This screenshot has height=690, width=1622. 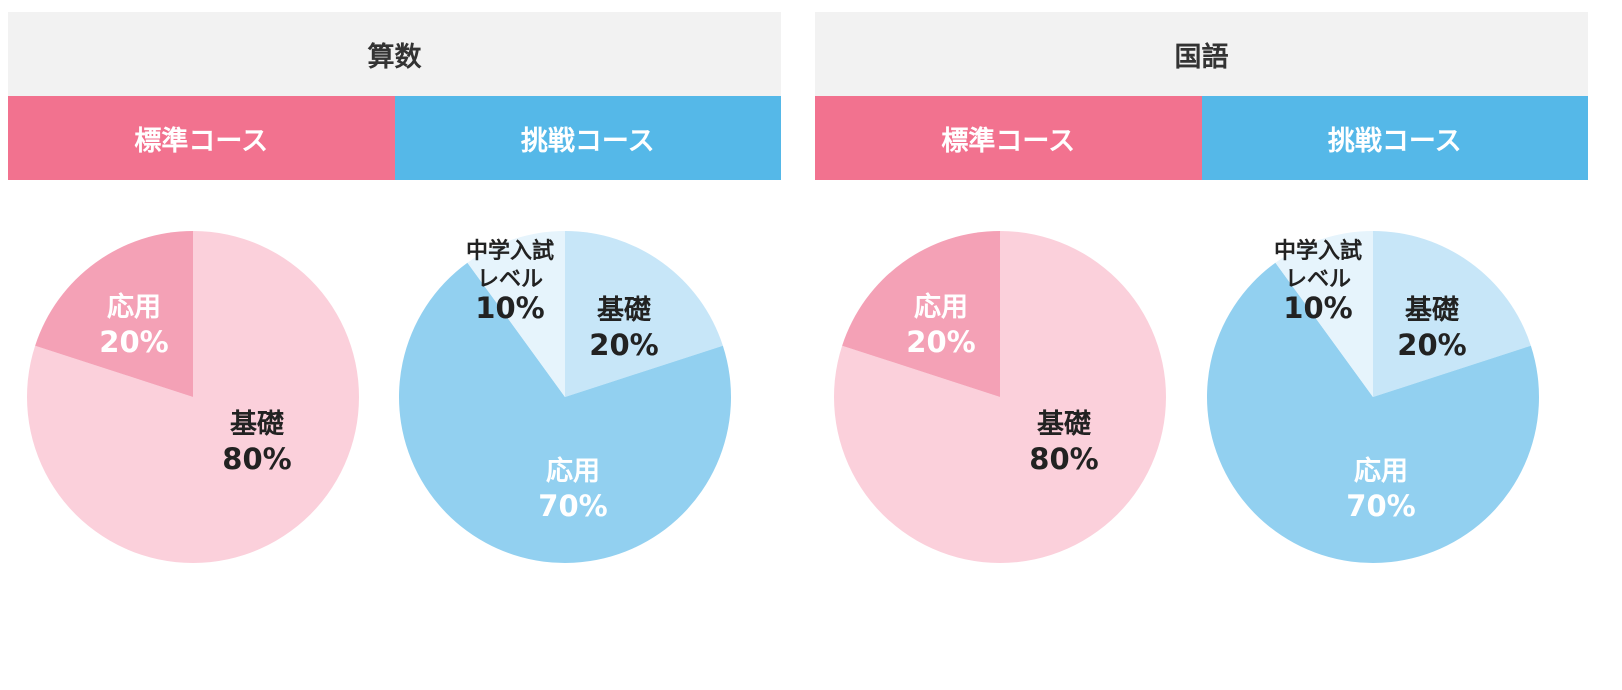 I want to click on panel-title: 国語, so click(x=1201, y=54).